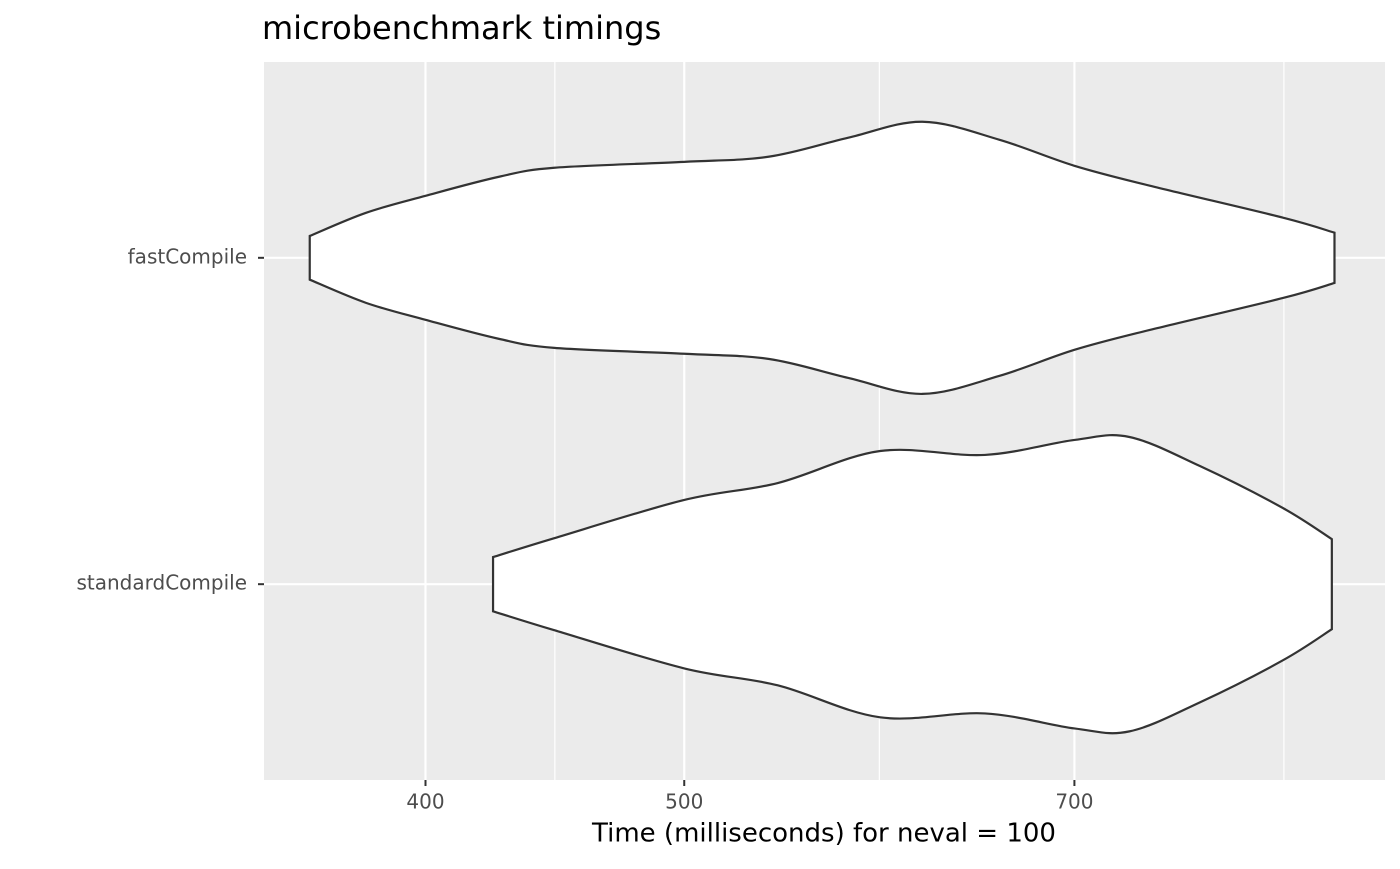  What do you see at coordinates (425, 802) in the screenshot?
I see `x-tick-label: 400` at bounding box center [425, 802].